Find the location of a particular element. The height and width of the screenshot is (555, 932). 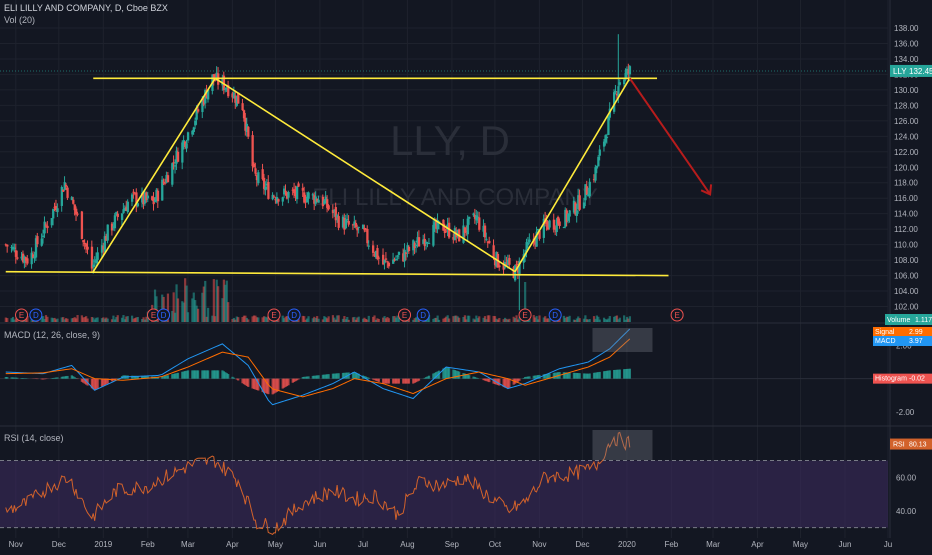

volume-title: Vol (20) is located at coordinates (19, 20).